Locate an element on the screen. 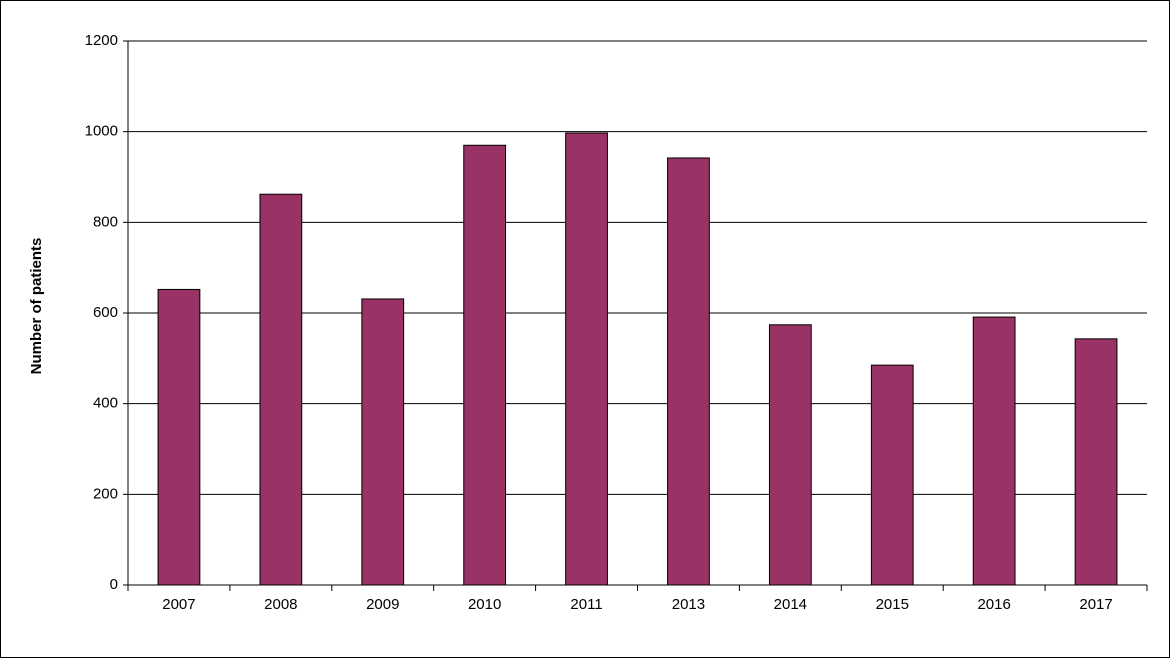  x-tick-label: 2015 is located at coordinates (892, 604).